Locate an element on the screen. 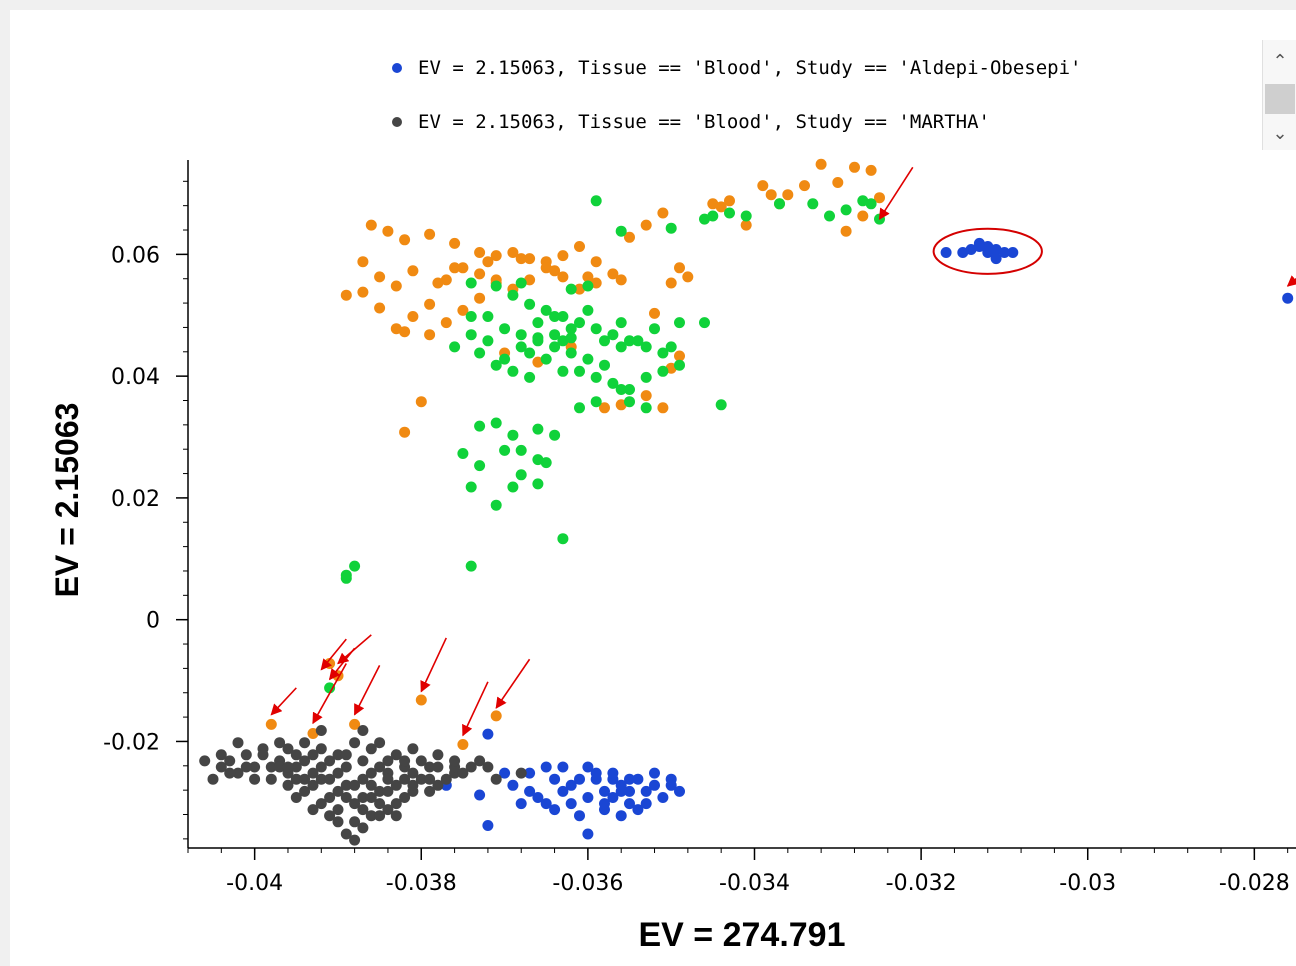 The image size is (1296, 966). legend-marker-blue is located at coordinates (397, 68).